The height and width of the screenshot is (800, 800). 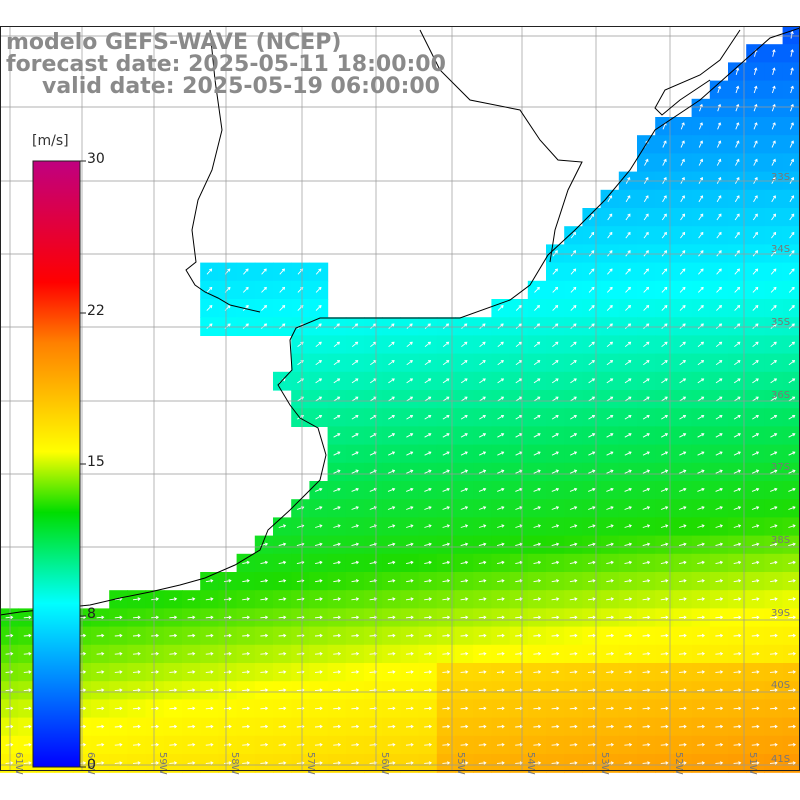 I want to click on lon-label: 60W, so click(x=90, y=763).